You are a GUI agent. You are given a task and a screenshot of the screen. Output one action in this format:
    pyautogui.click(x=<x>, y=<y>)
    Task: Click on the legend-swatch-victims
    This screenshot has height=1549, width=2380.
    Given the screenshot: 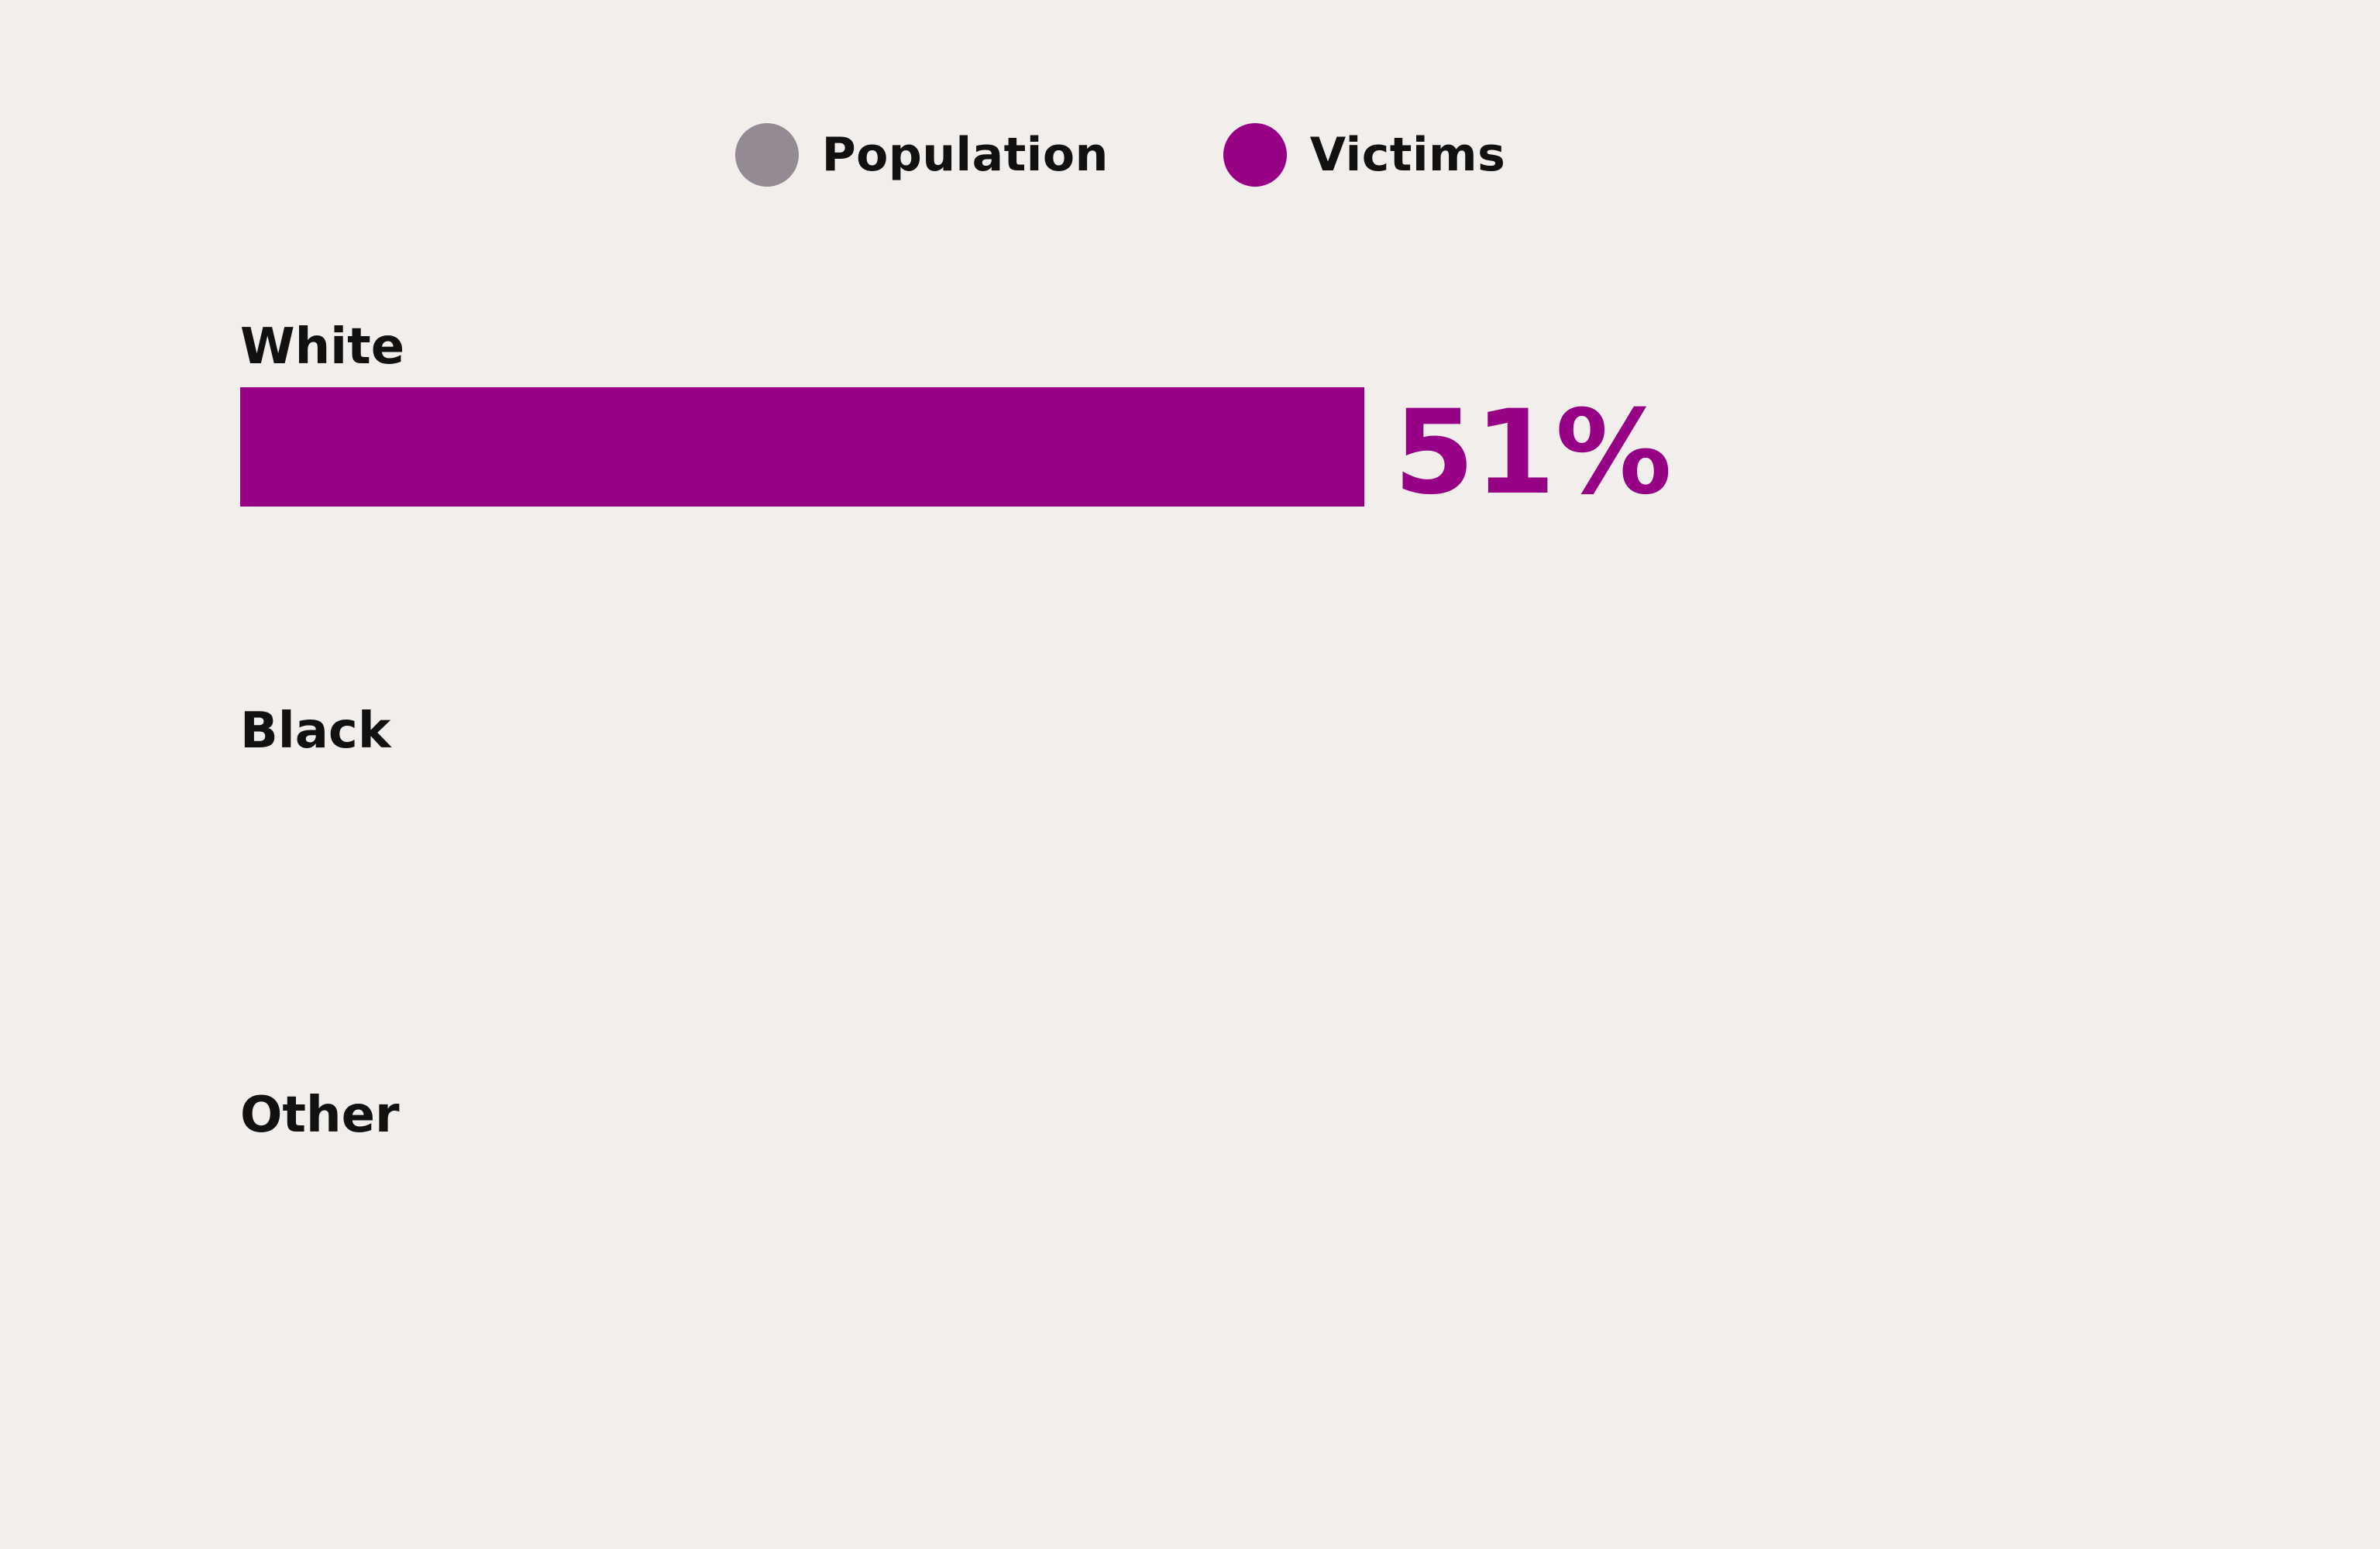 What is the action you would take?
    pyautogui.click(x=1255, y=155)
    